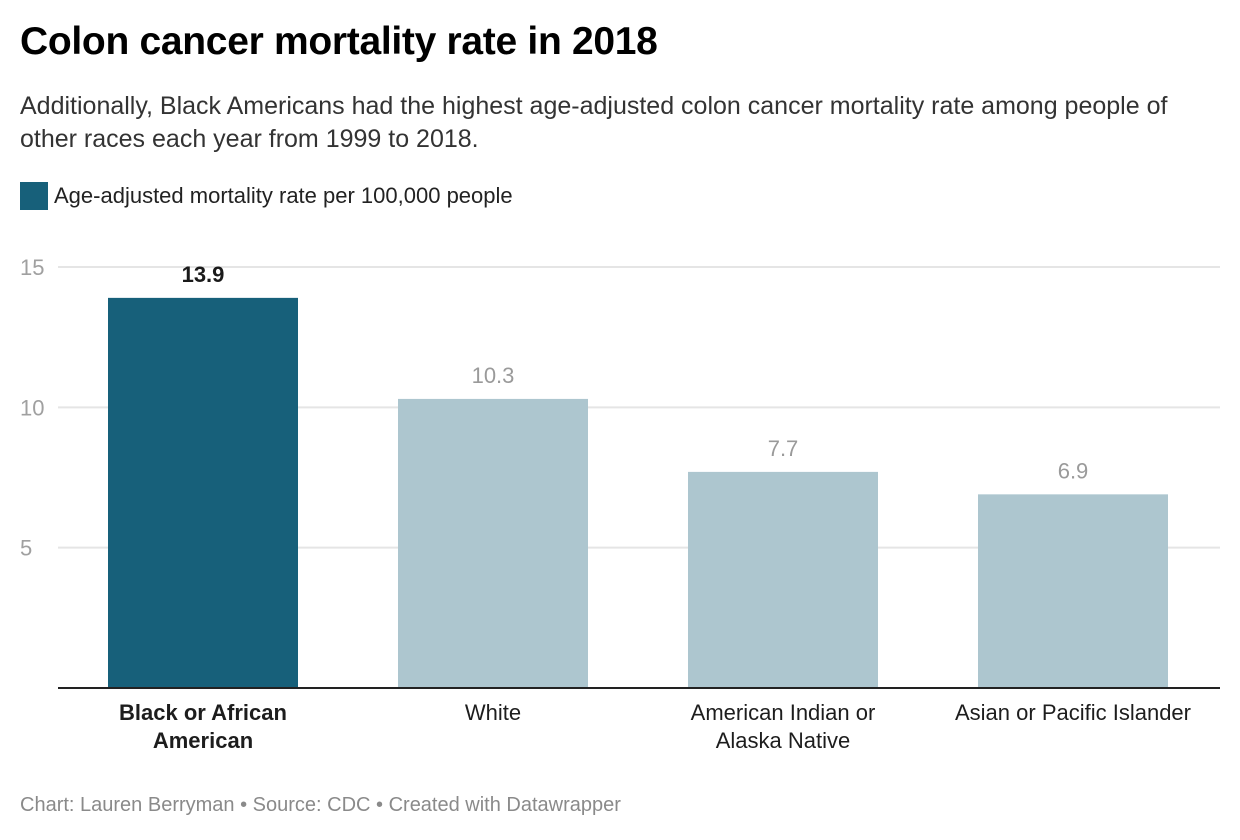 This screenshot has width=1240, height=840. I want to click on value-label: 13.9, so click(203, 274).